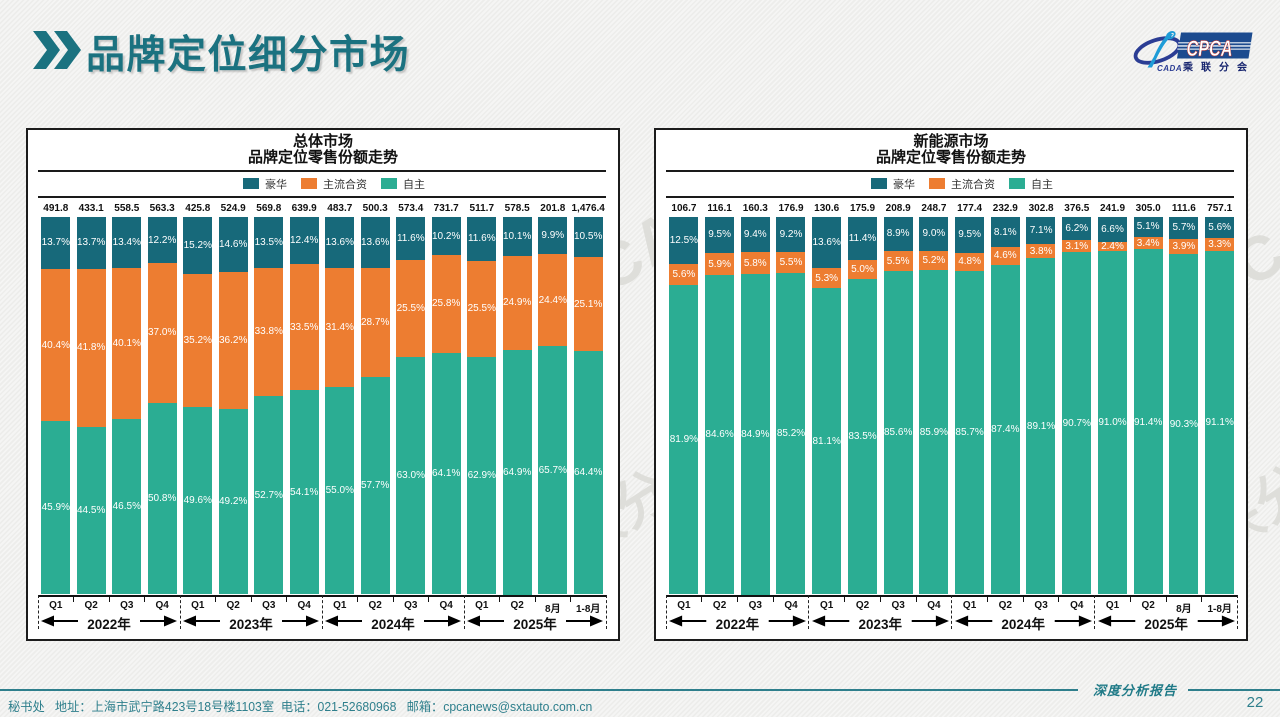 This screenshot has width=1280, height=717. What do you see at coordinates (1210, 48) in the screenshot?
I see `svg-text: CPCA` at bounding box center [1210, 48].